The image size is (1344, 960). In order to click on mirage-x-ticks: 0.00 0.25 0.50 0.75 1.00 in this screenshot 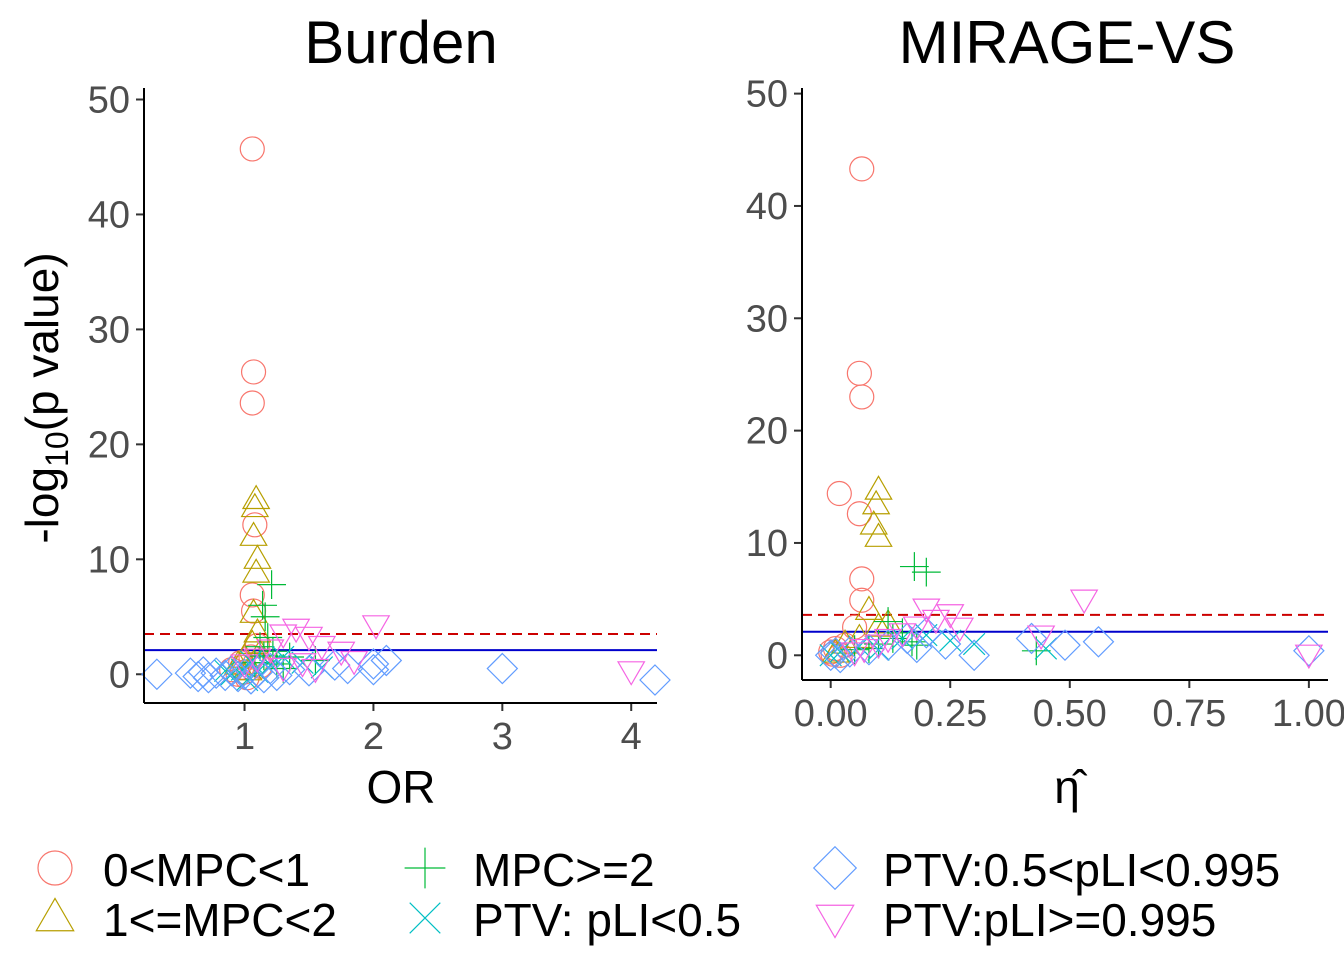, I will do `click(1069, 707)`.